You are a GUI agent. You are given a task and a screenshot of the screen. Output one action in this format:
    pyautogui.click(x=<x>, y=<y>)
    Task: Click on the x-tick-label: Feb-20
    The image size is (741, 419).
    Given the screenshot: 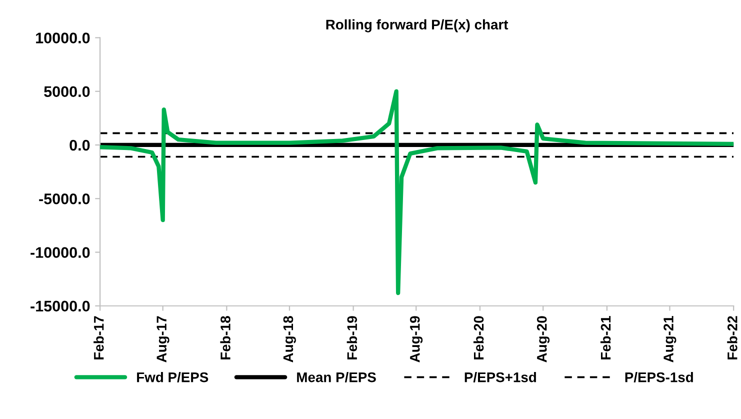 What is the action you would take?
    pyautogui.click(x=478, y=338)
    